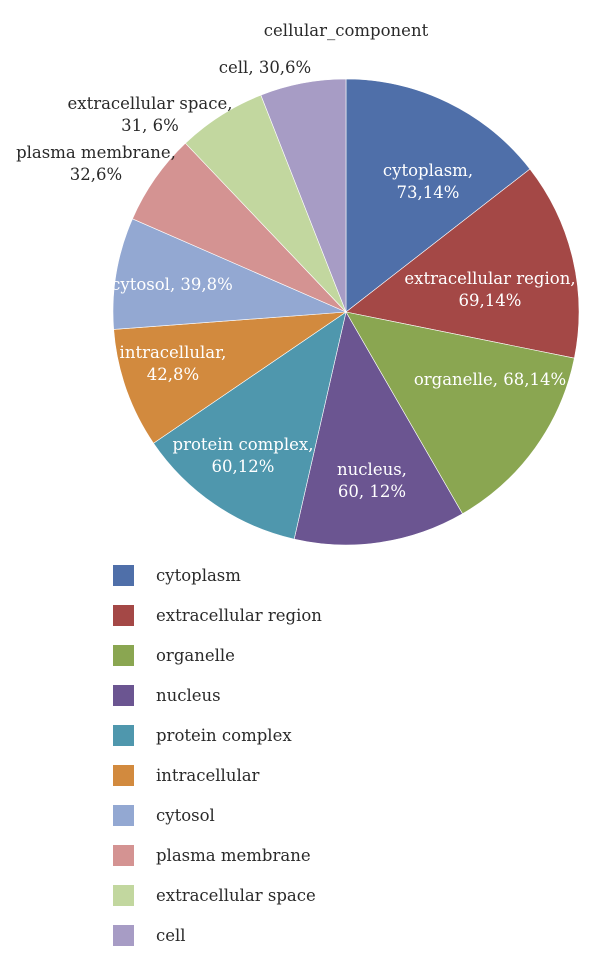  Describe the element at coordinates (378, 428) in the screenshot. I see `pie-slice-nucleus` at that location.